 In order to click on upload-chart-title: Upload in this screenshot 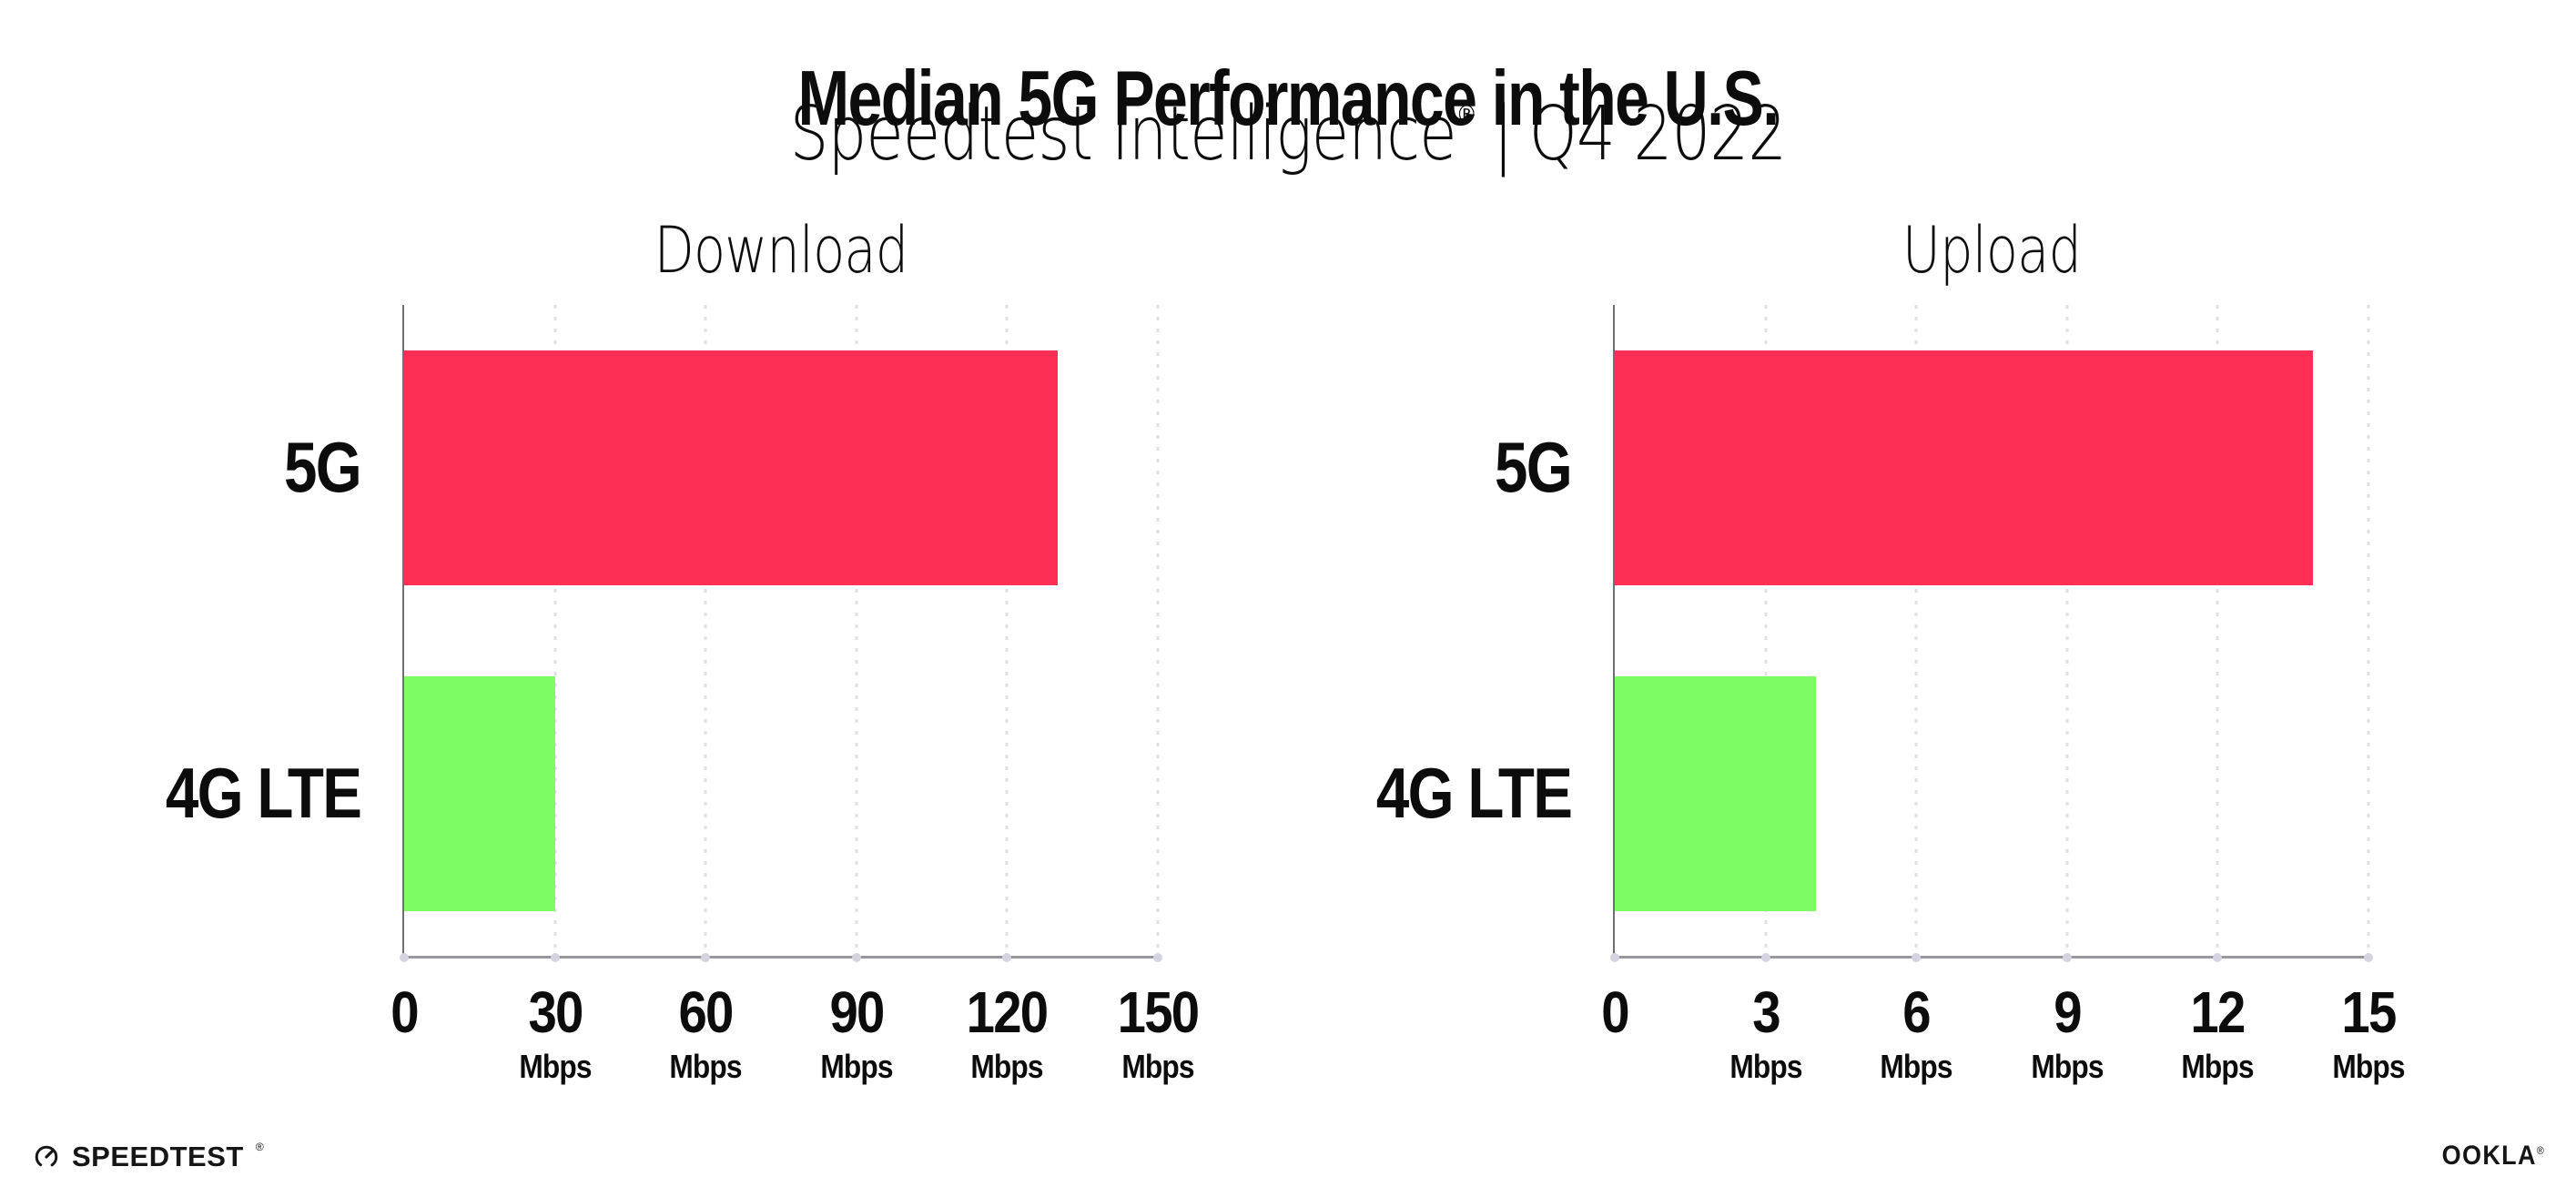, I will do `click(1992, 250)`.